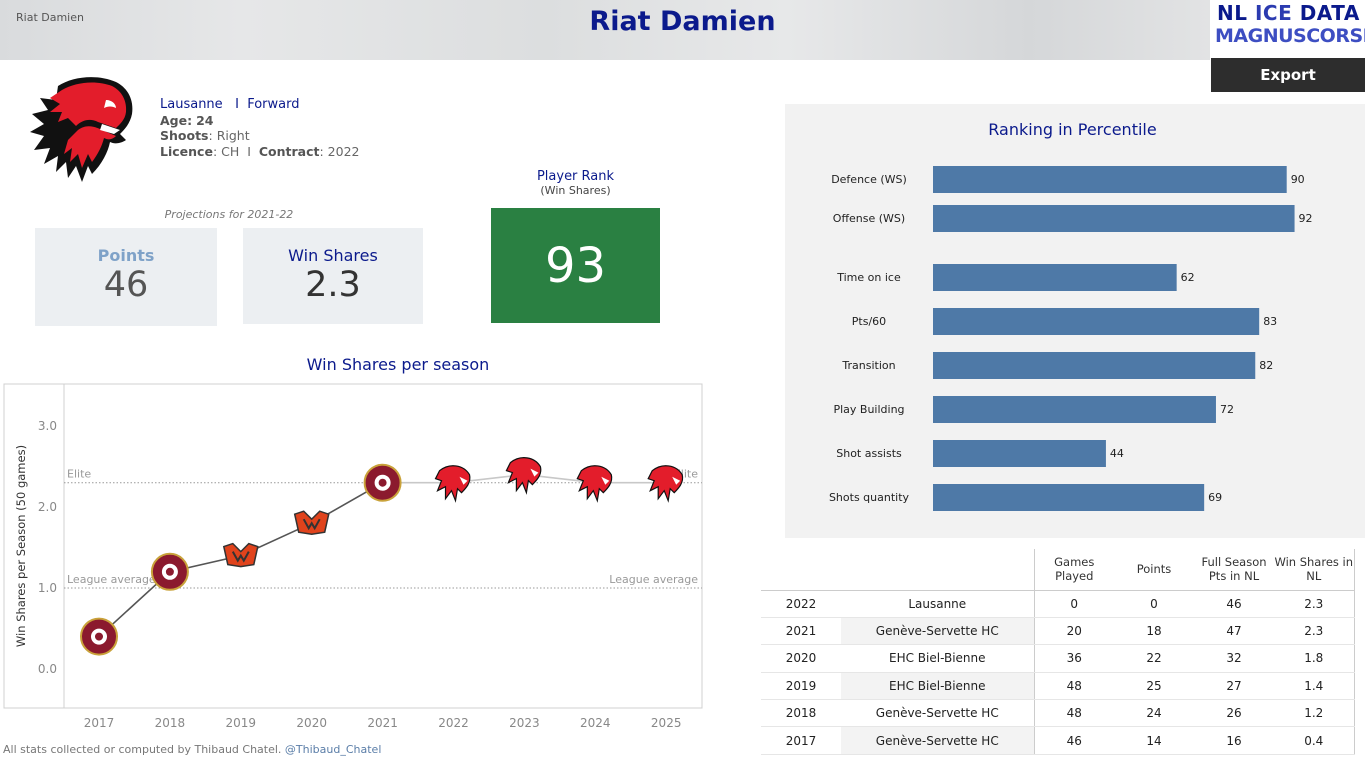 The width and height of the screenshot is (1365, 767). Describe the element at coordinates (869, 453) in the screenshot. I see `bar-category-label: Shot assists` at that location.